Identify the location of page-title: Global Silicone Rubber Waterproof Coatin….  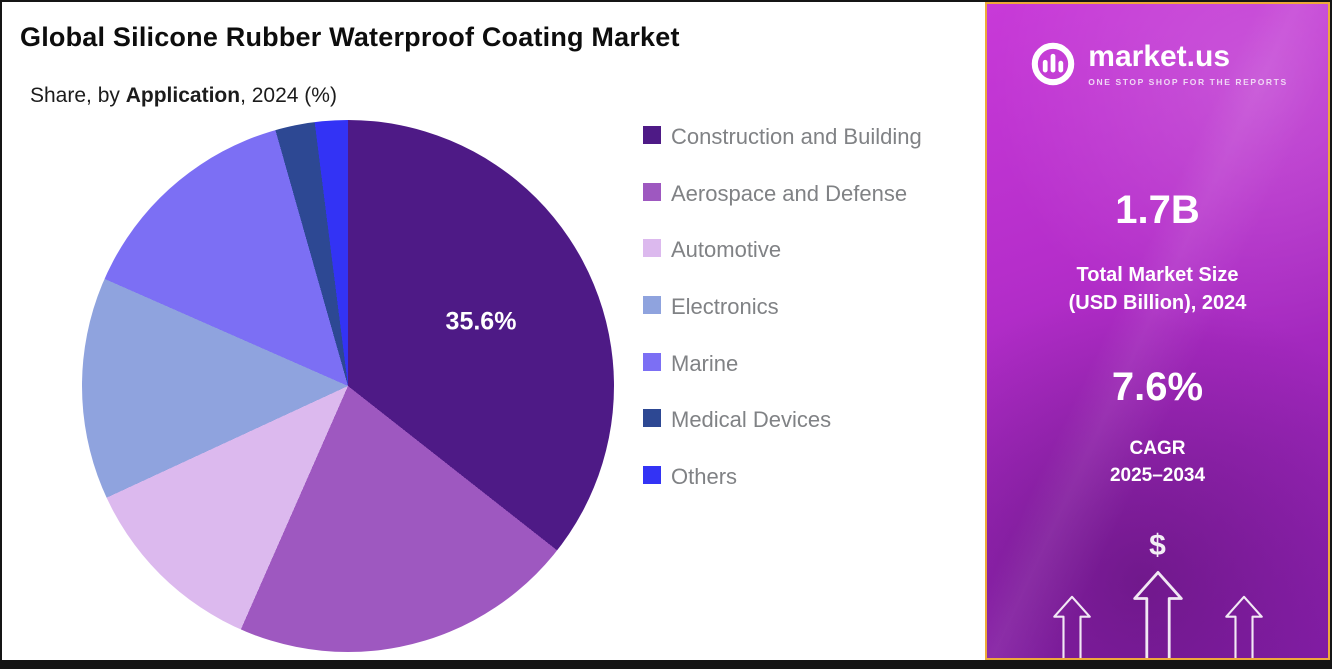
(350, 37).